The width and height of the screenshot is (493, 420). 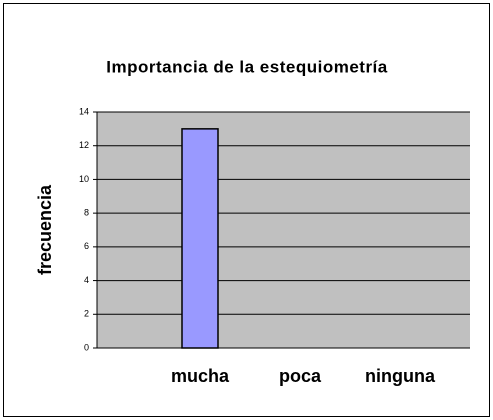 What do you see at coordinates (84, 111) in the screenshot?
I see `y-tick-label: 14` at bounding box center [84, 111].